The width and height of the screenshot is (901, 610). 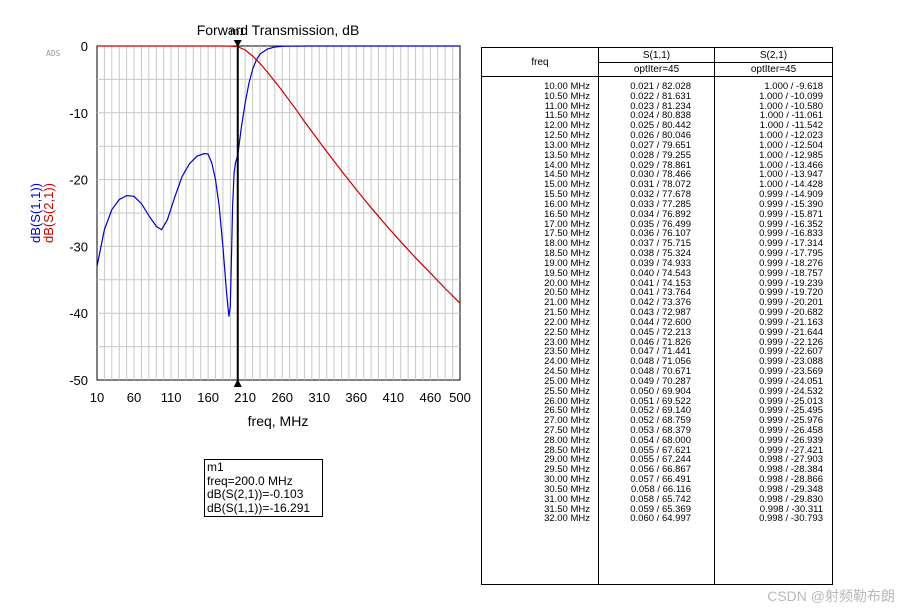 What do you see at coordinates (567, 234) in the screenshot?
I see `table-cell-freq: 17.50 MHz` at bounding box center [567, 234].